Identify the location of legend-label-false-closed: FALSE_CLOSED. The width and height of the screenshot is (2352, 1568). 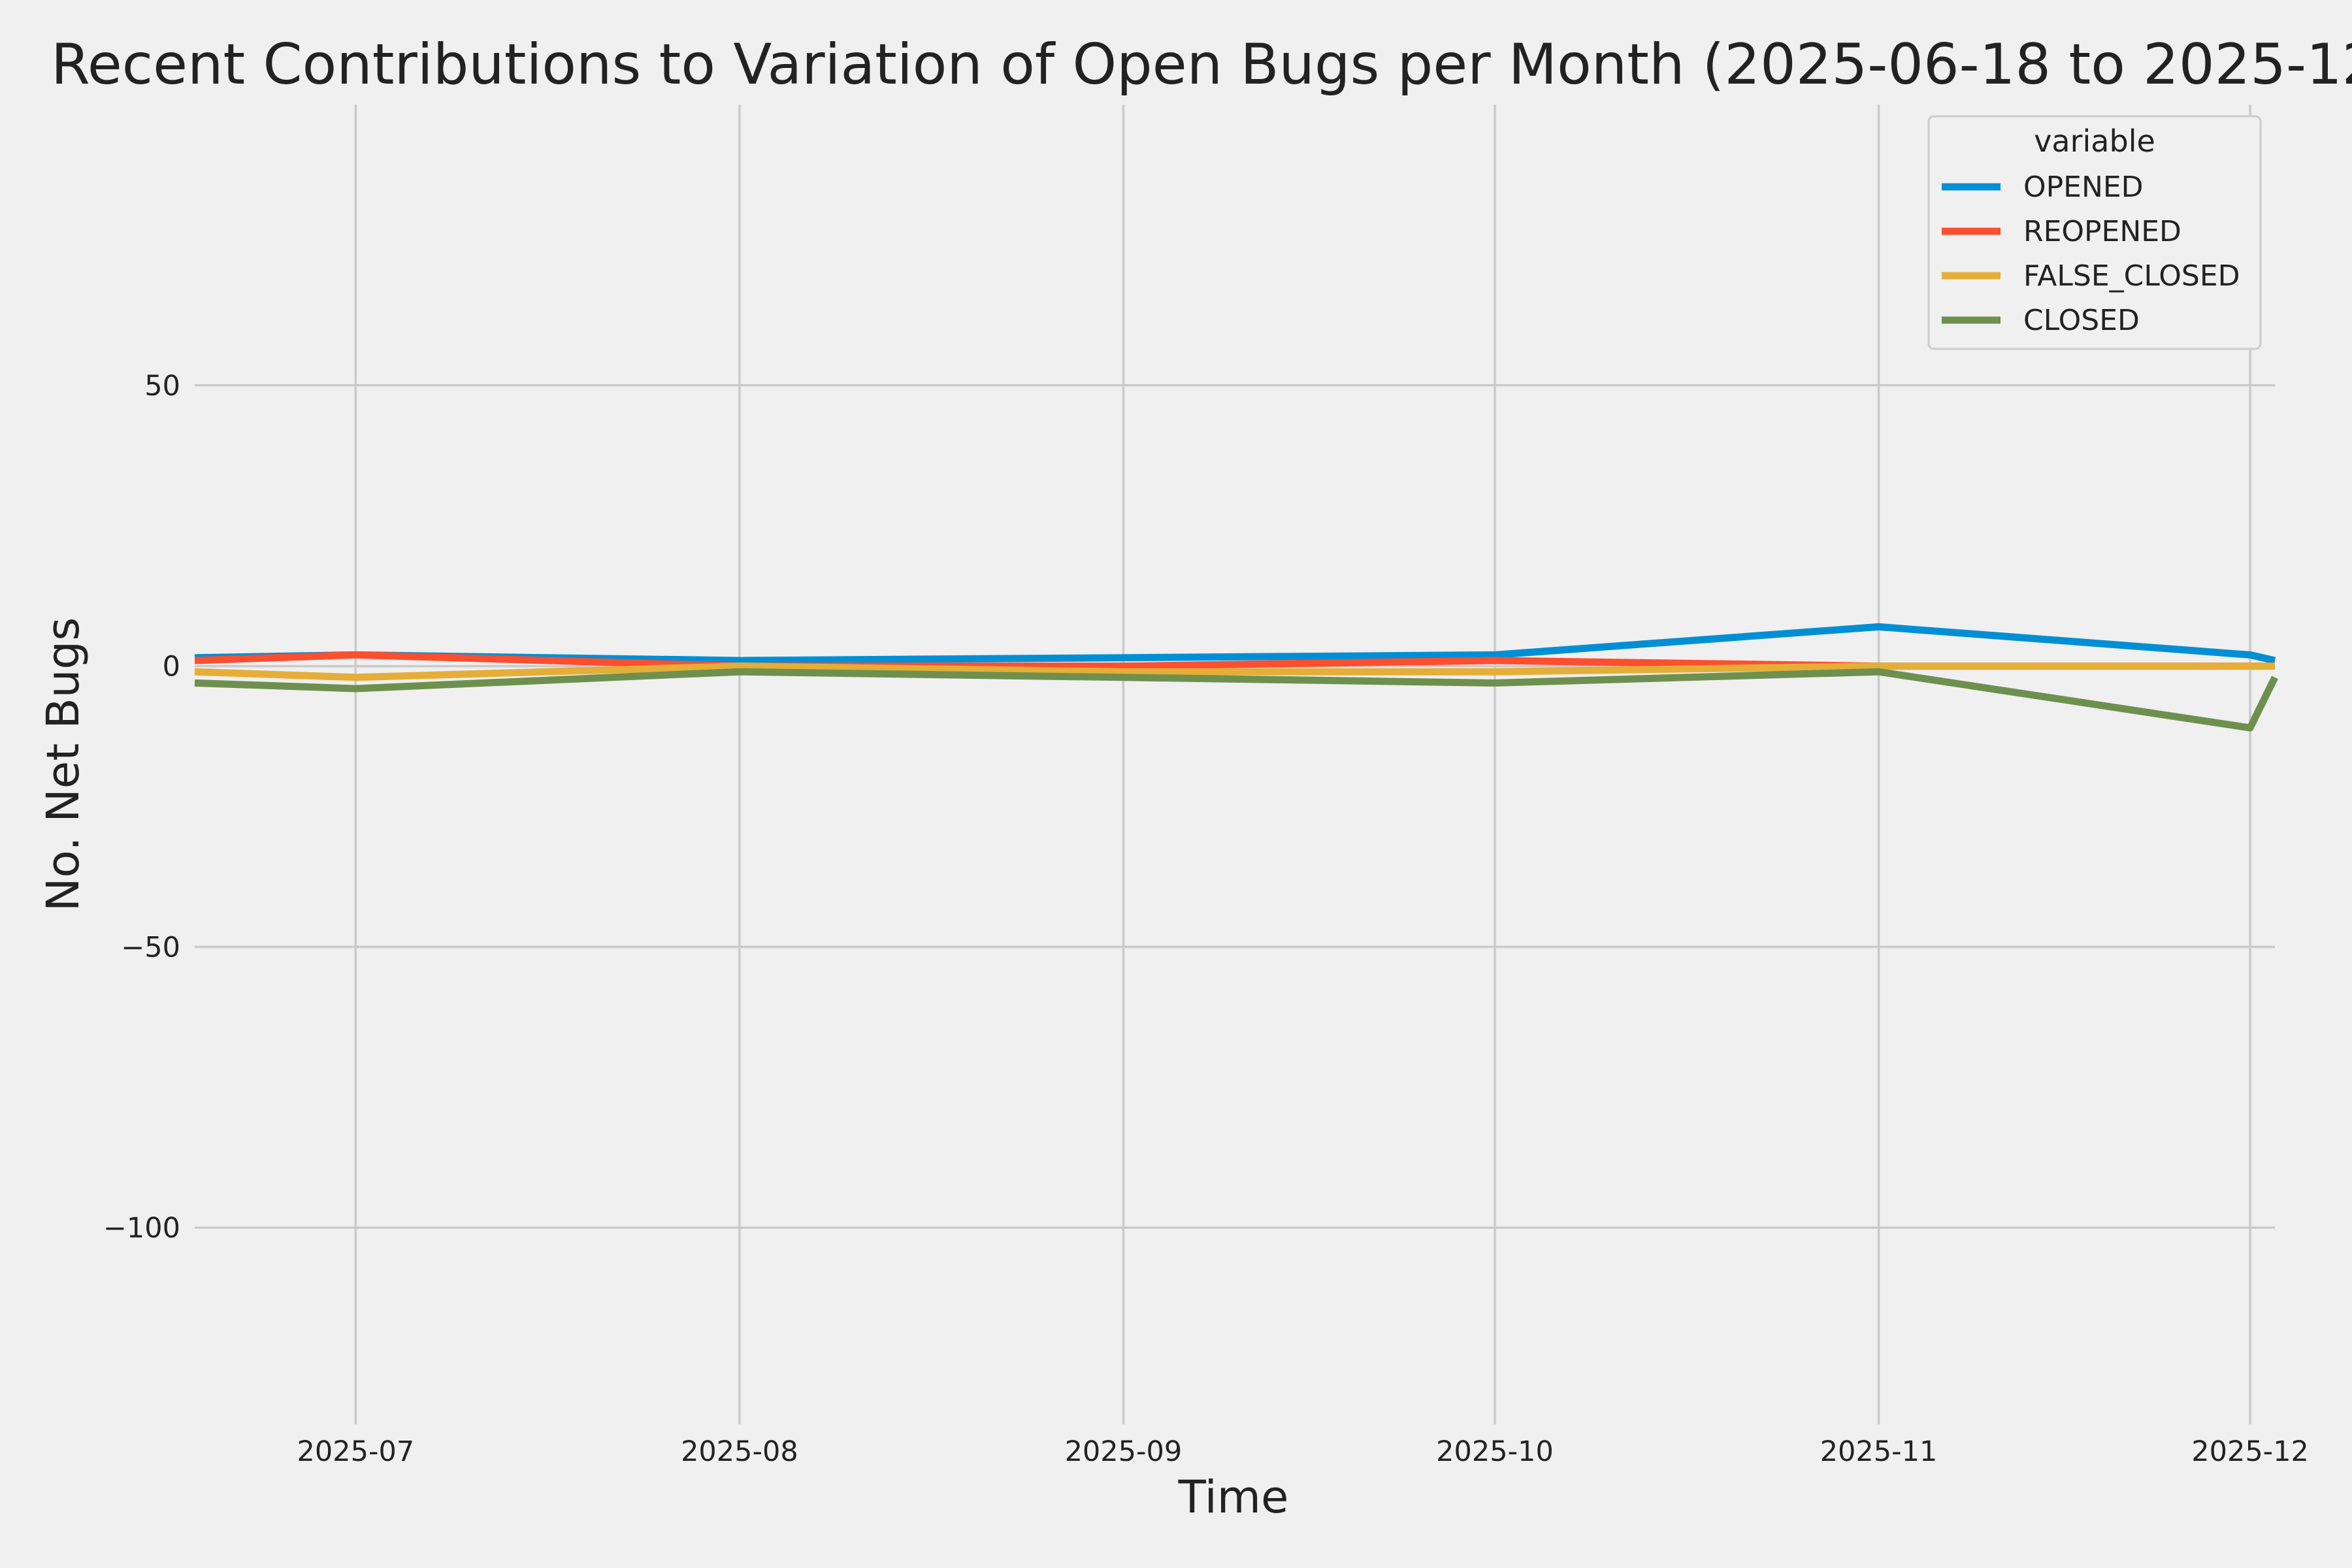
(2131, 276).